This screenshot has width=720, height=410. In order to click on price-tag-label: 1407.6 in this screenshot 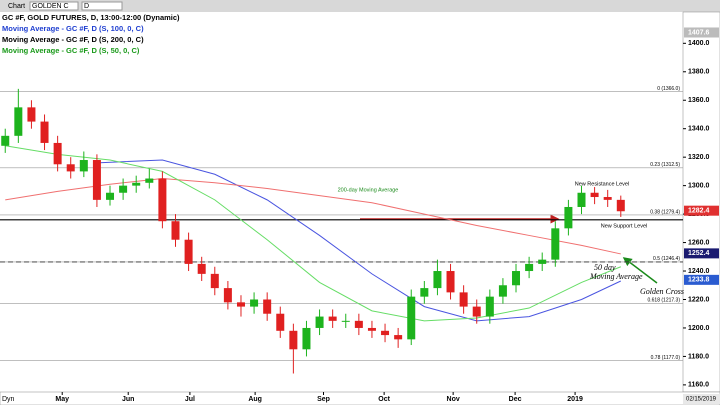, I will do `click(699, 32)`.